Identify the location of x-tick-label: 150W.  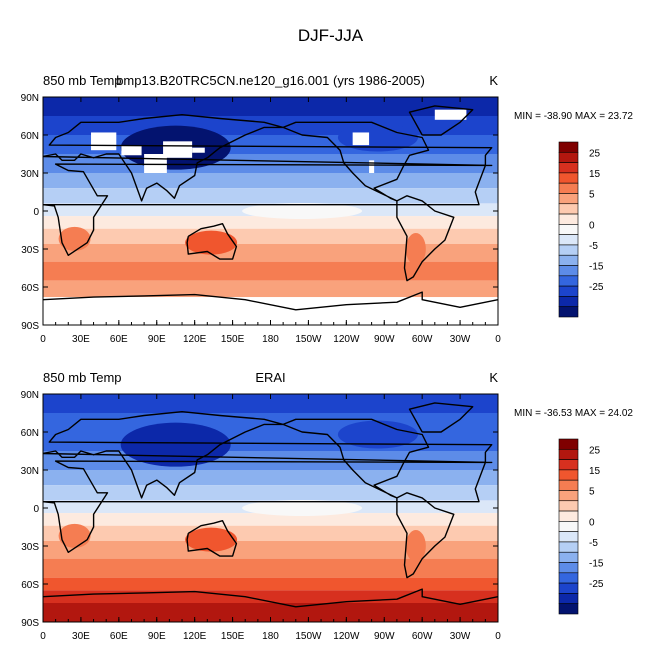
(308, 339).